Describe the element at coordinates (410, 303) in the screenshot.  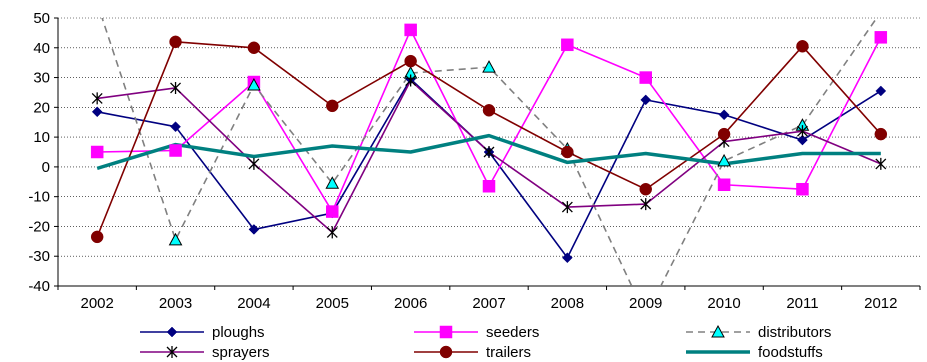
I see `x-tick-label: 2006` at that location.